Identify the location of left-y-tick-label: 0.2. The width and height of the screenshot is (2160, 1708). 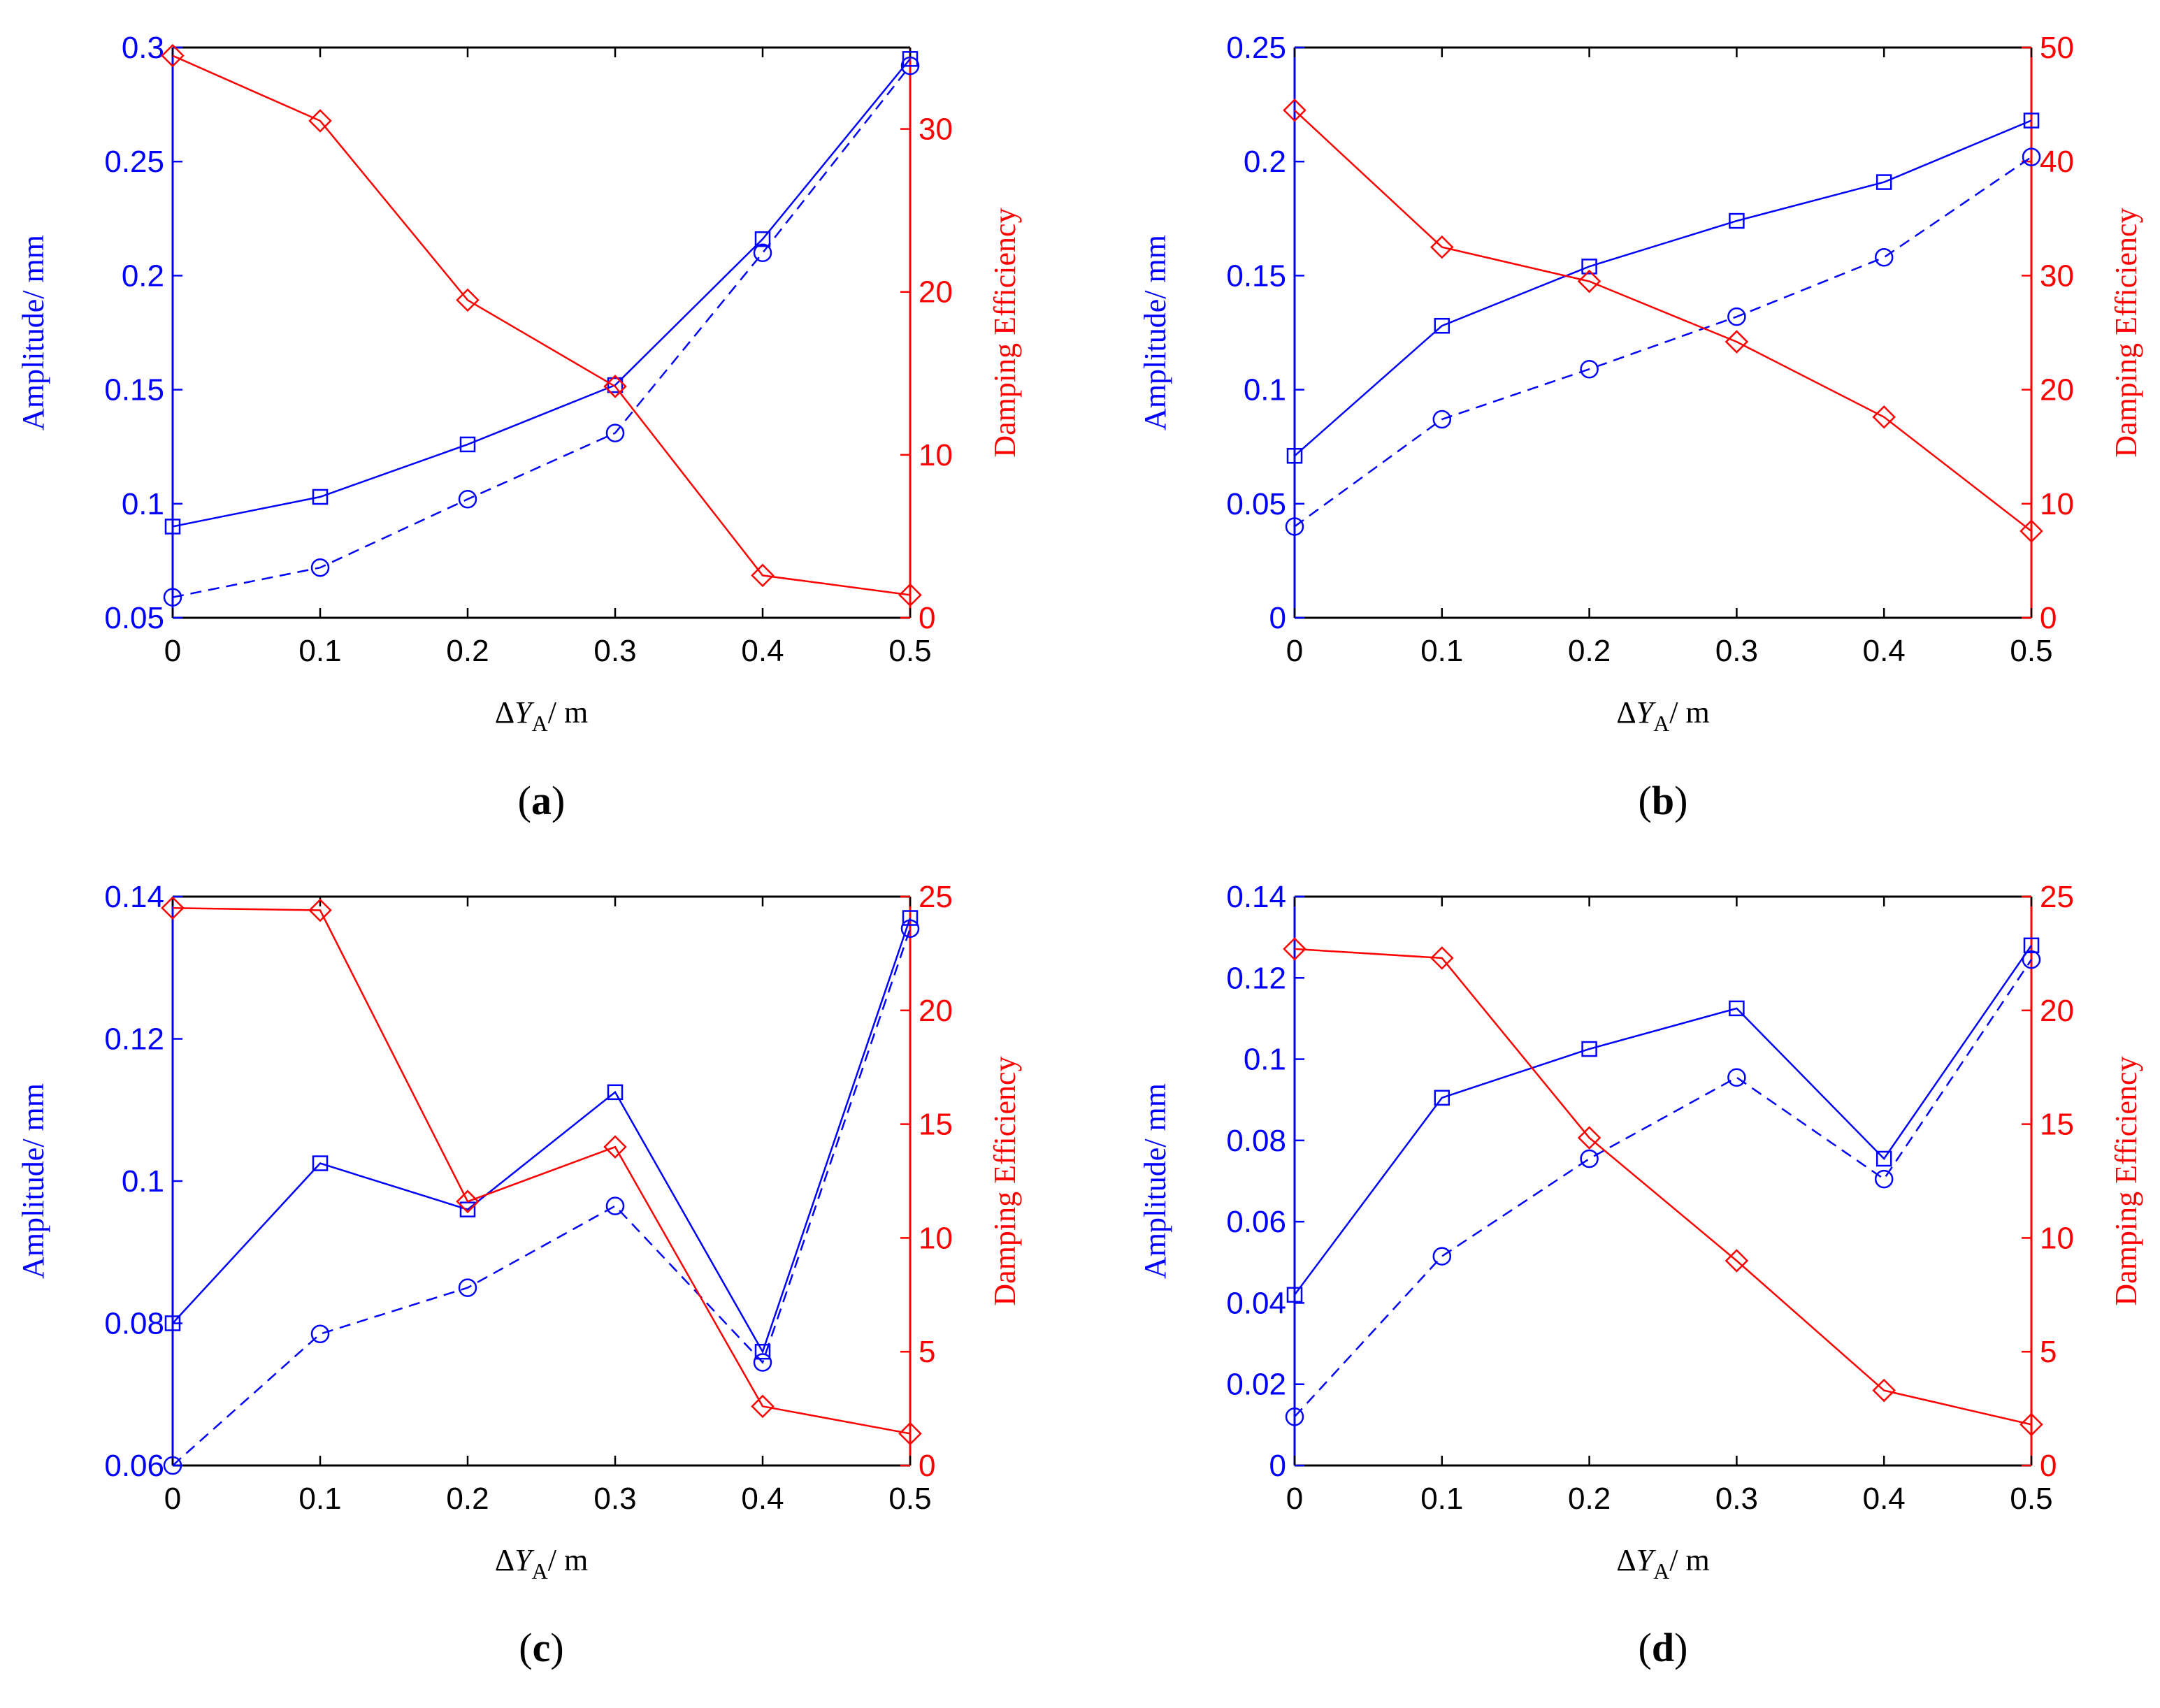
(1265, 162).